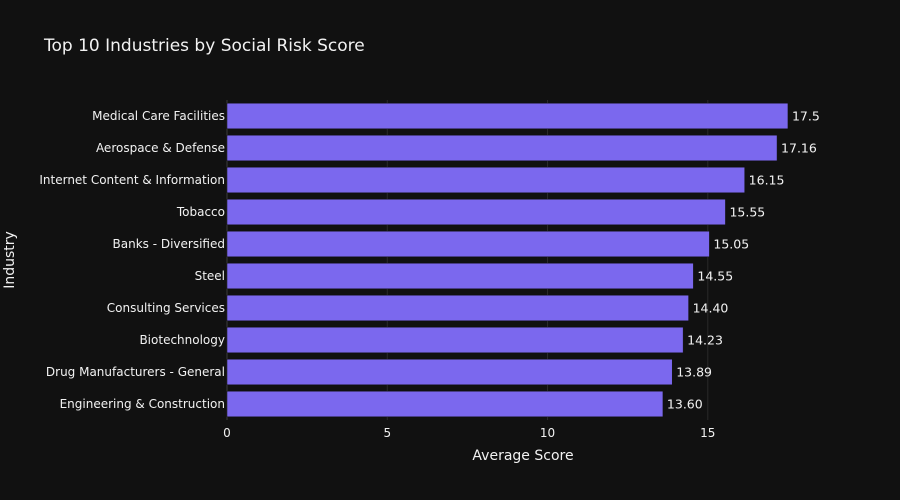 The height and width of the screenshot is (500, 900). Describe the element at coordinates (169, 244) in the screenshot. I see `category-label: Banks - Diversified` at that location.